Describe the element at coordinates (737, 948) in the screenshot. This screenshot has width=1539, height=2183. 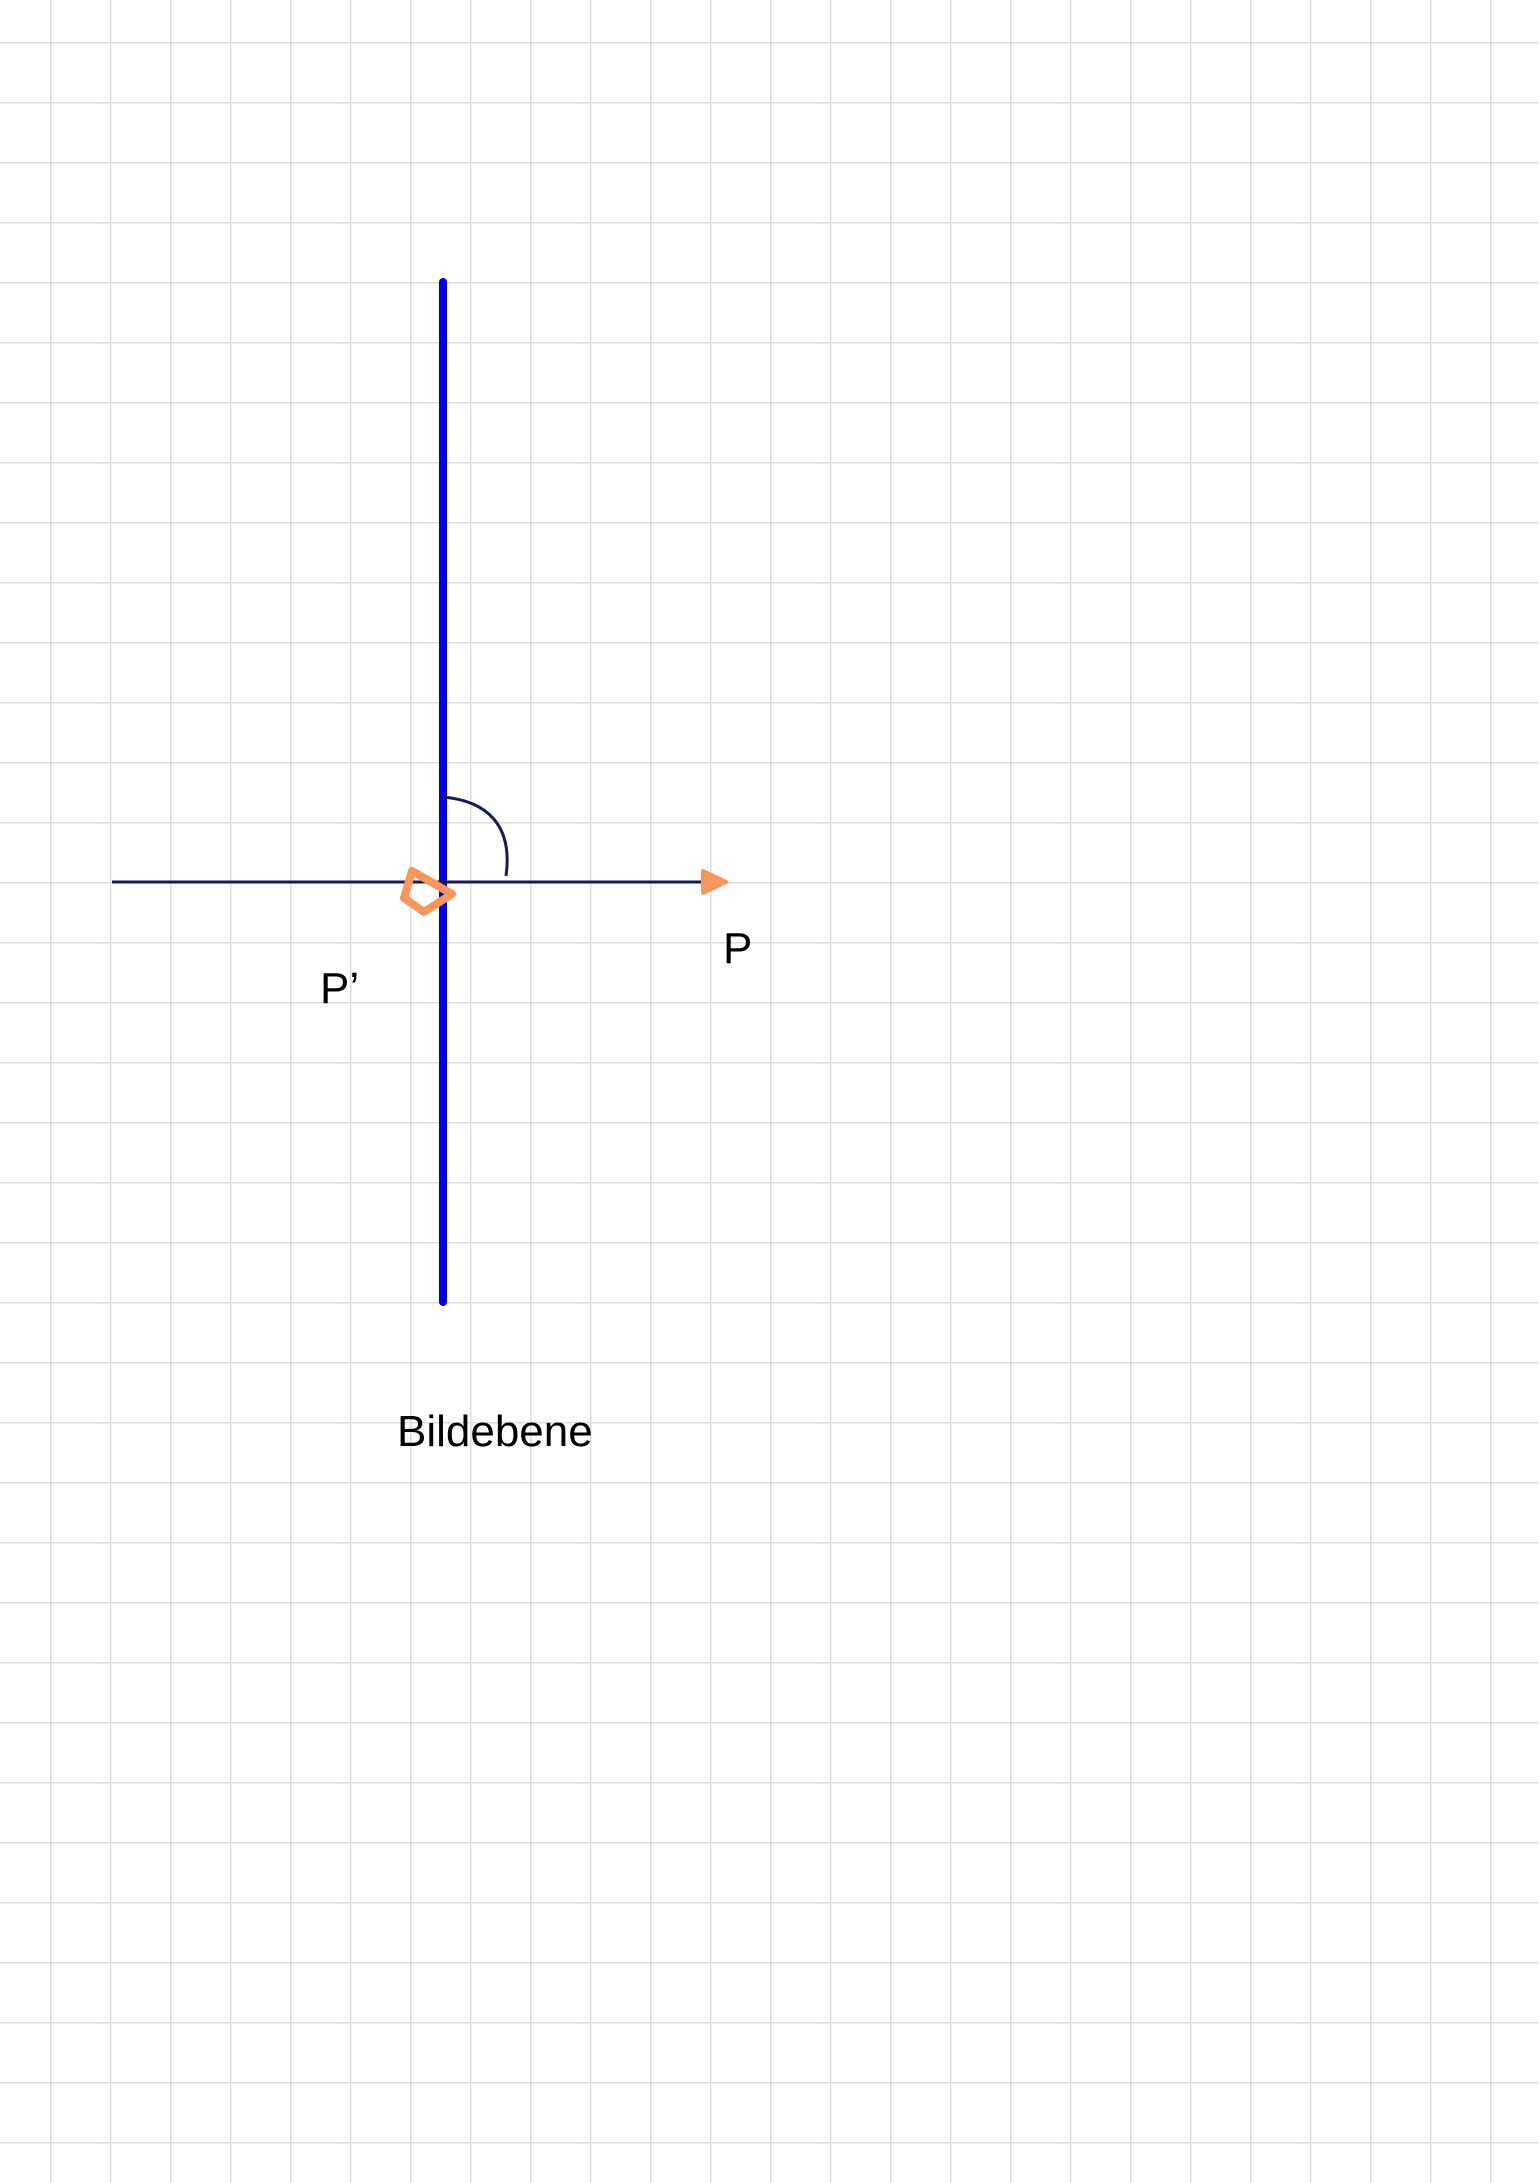
I see `point-p-label: P` at that location.